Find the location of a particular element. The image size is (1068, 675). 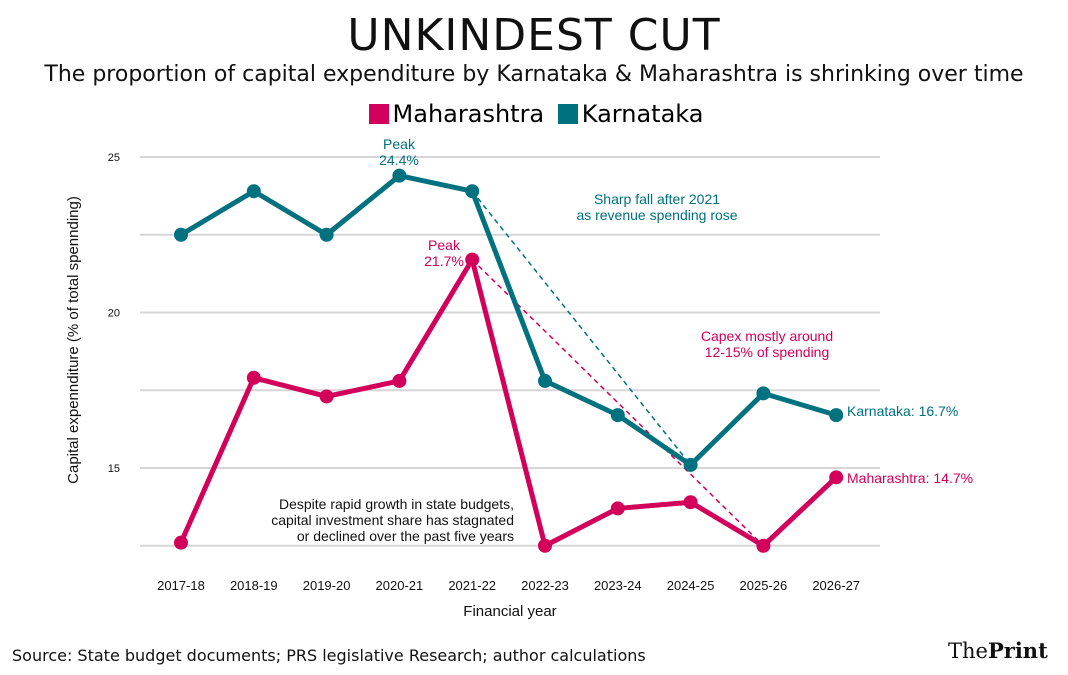

x-tick-label: 2021-22 is located at coordinates (472, 585).